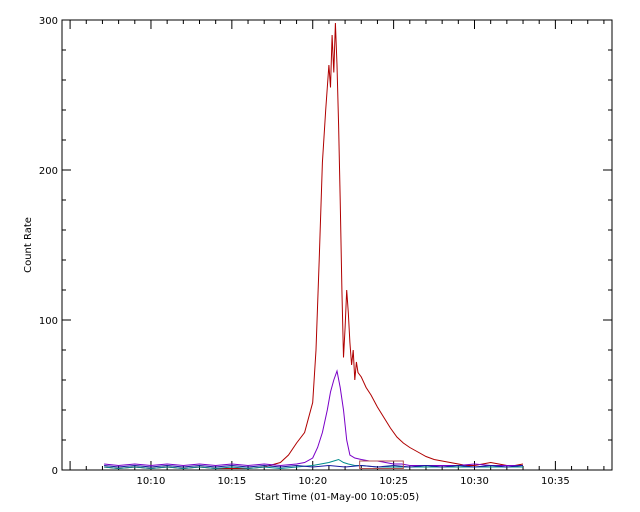 The height and width of the screenshot is (512, 640). What do you see at coordinates (393, 481) in the screenshot?
I see `x-tick-label: 10:25` at bounding box center [393, 481].